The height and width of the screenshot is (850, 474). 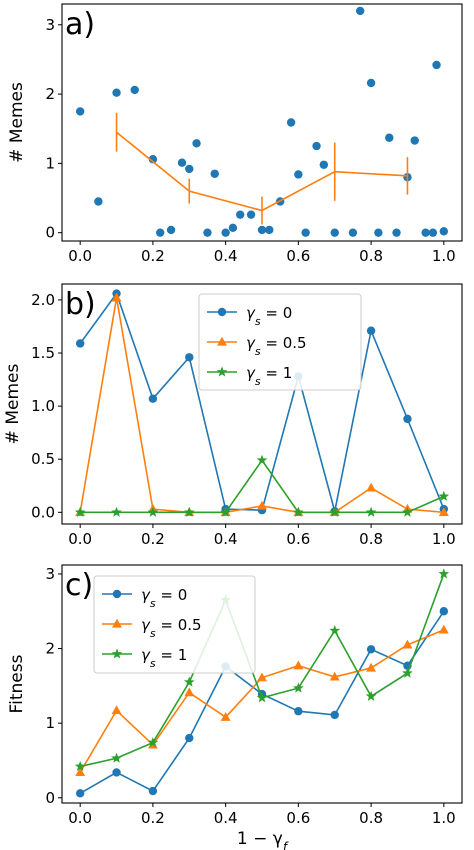 I want to click on panel-label: a), so click(x=80, y=24).